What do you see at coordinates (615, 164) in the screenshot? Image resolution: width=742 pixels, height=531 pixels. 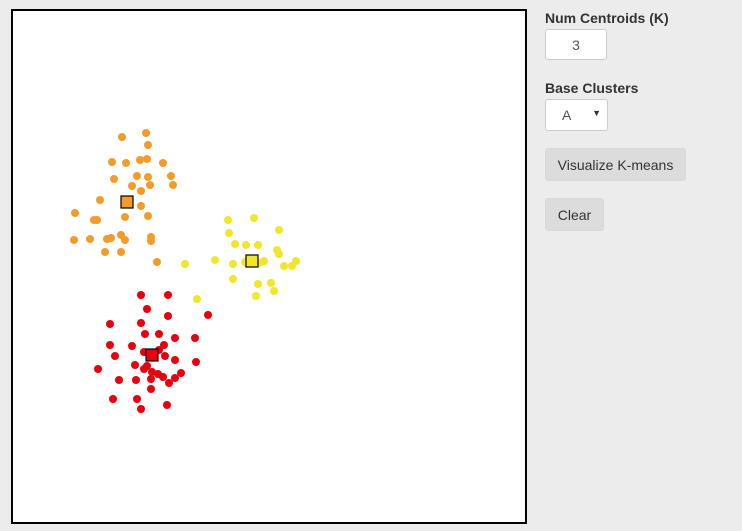 I see `visualize-kmeans-button: Visualize K-means` at bounding box center [615, 164].